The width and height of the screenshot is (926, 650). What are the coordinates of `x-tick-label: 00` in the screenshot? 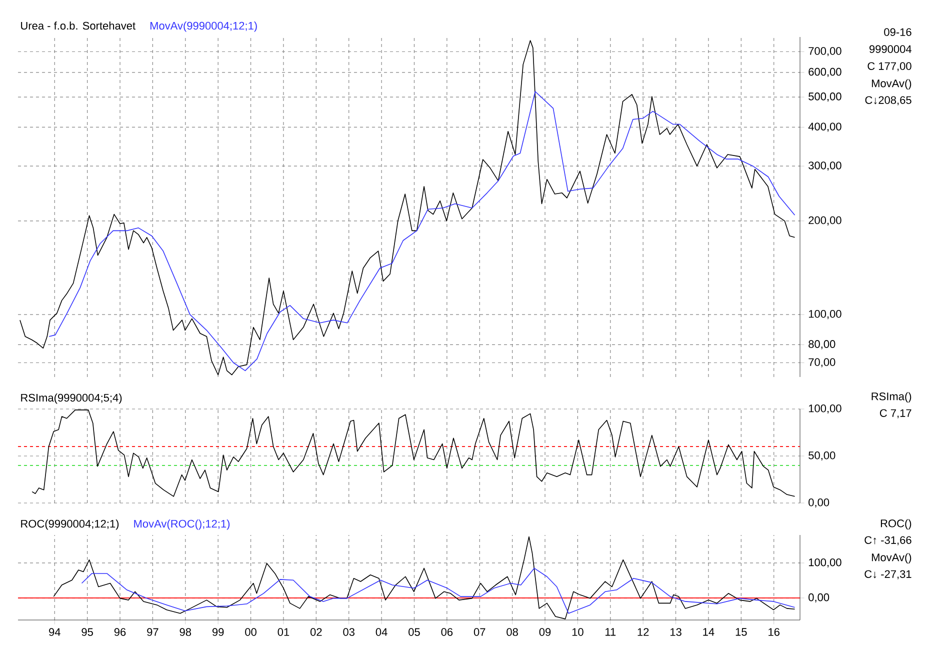 It's located at (250, 632).